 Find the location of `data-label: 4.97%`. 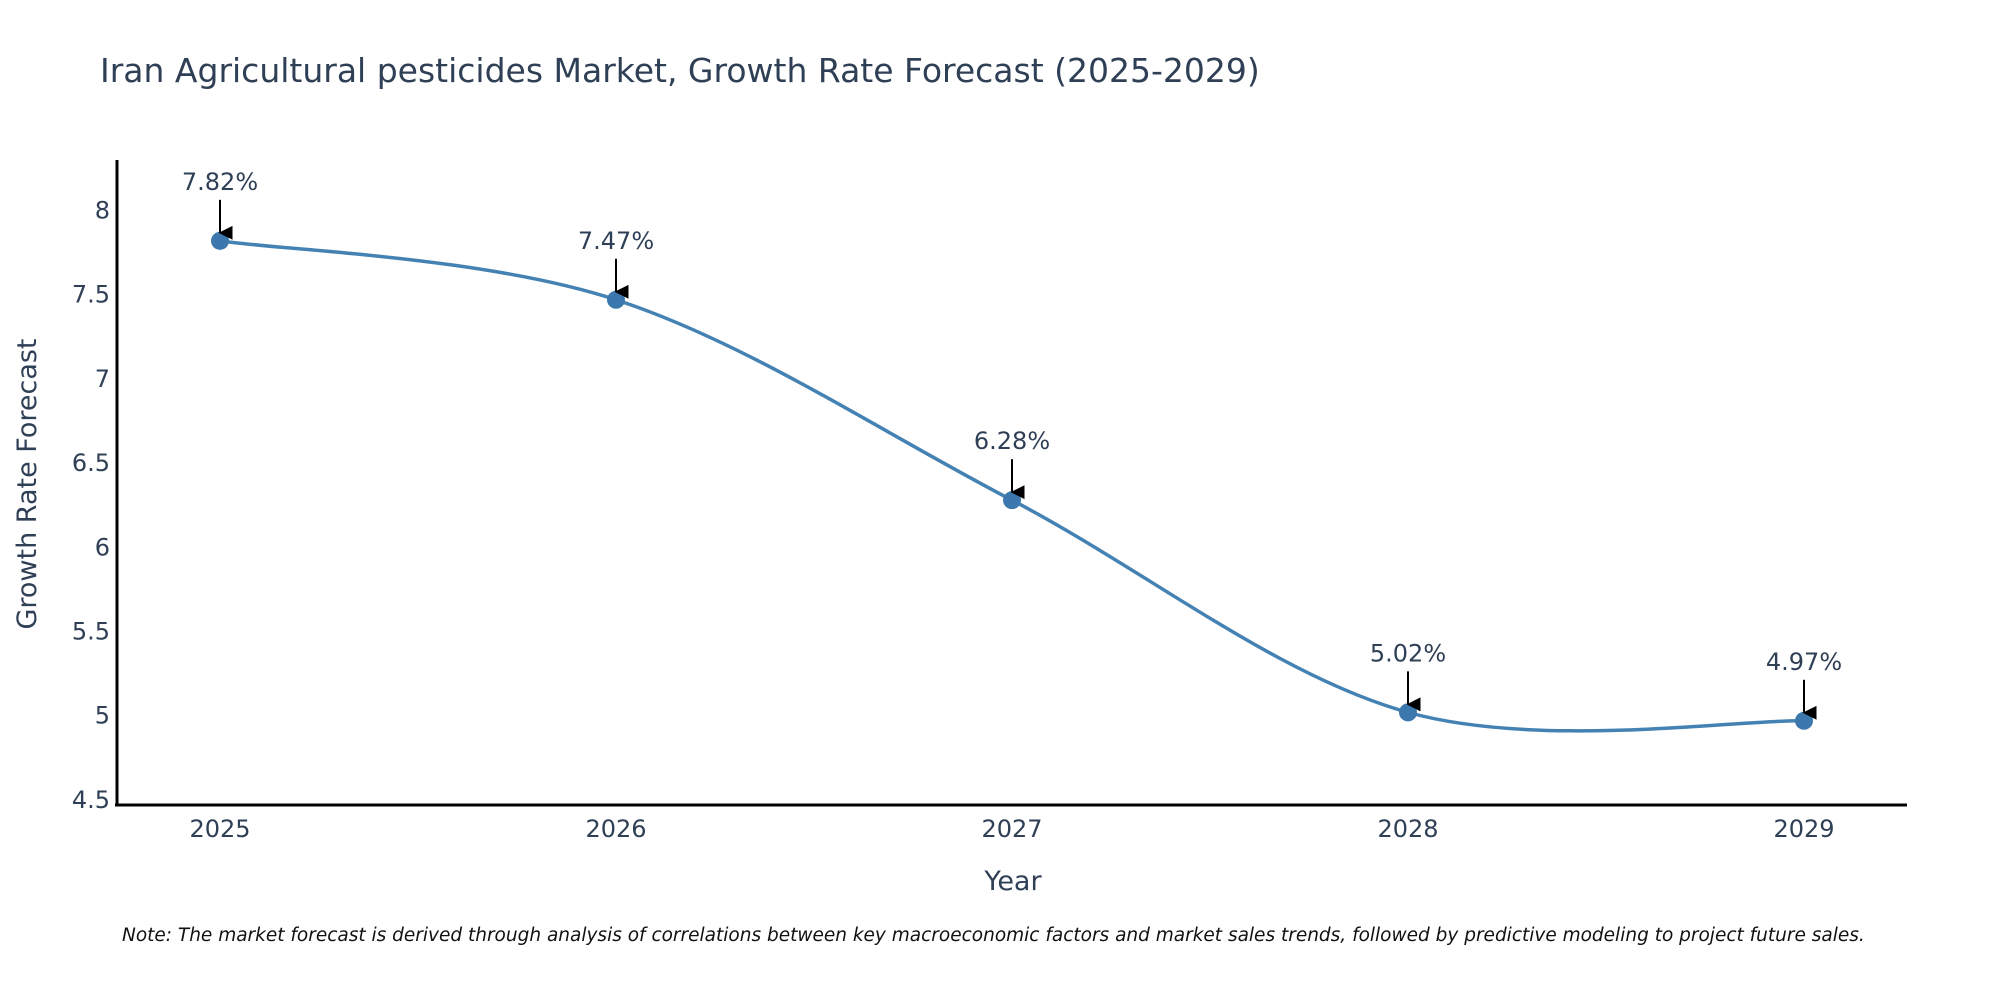

data-label: 4.97% is located at coordinates (1804, 662).